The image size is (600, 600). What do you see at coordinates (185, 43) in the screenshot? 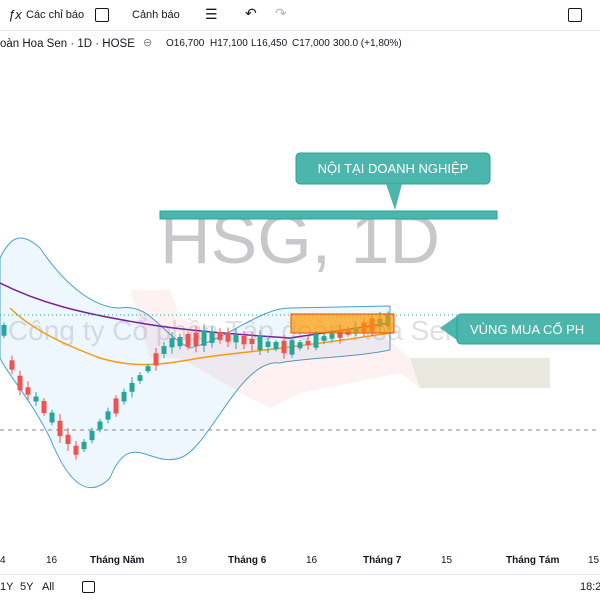
I see `ohlc-open: O16,700` at bounding box center [185, 43].